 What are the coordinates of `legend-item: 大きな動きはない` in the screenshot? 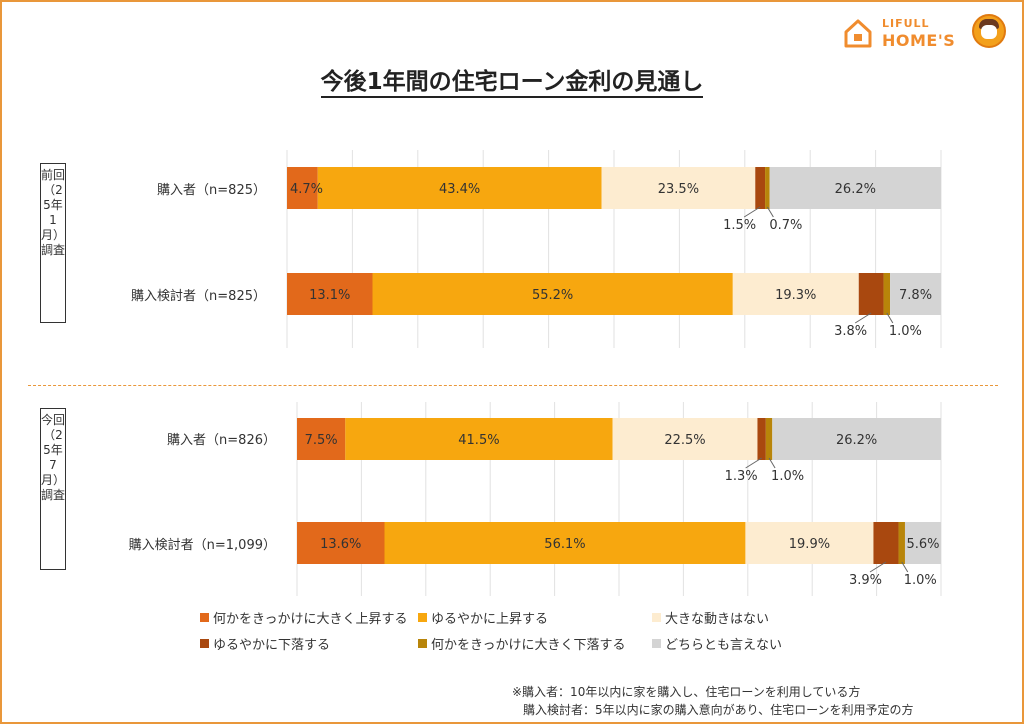 It's located at (710, 617).